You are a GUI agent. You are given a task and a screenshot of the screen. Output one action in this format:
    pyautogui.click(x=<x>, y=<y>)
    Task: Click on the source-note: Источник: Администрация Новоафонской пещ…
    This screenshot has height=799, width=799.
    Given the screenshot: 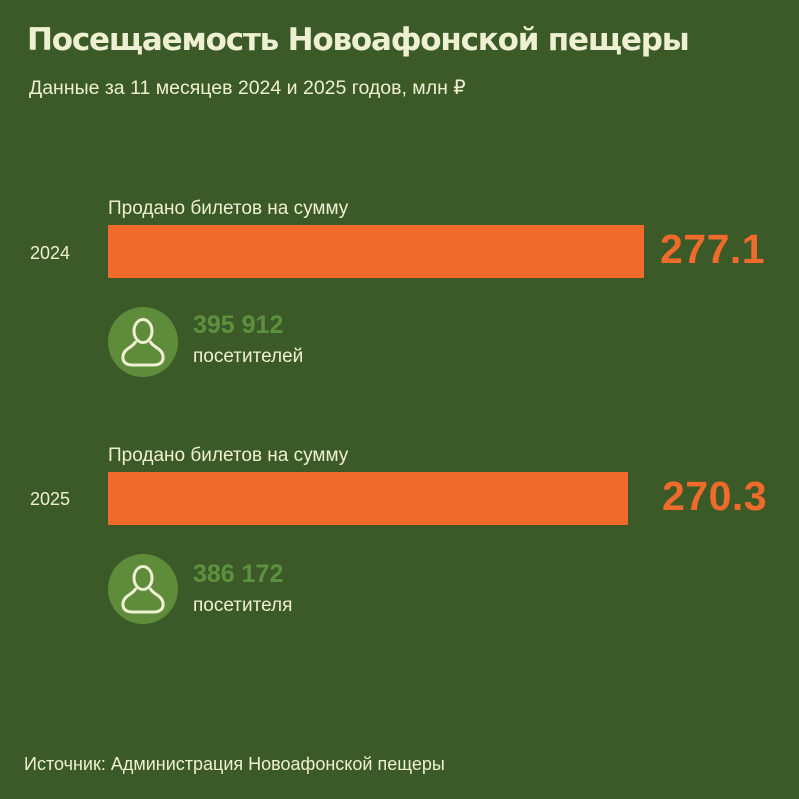 What is the action you would take?
    pyautogui.click(x=234, y=764)
    